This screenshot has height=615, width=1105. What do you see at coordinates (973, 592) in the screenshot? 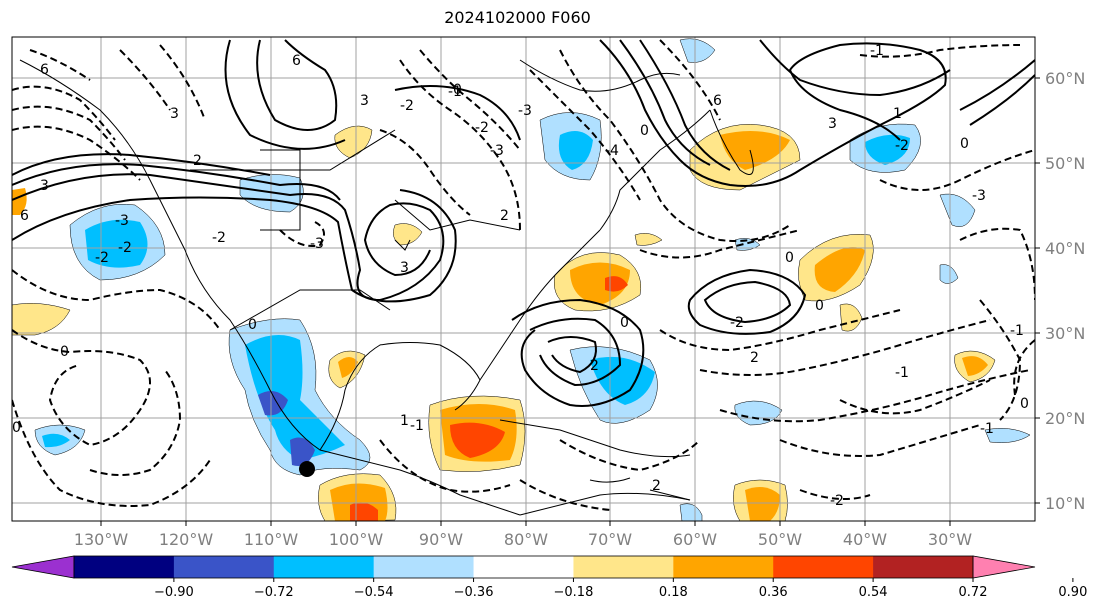
I see `colorbar-tick-label: 0.72` at bounding box center [973, 592].